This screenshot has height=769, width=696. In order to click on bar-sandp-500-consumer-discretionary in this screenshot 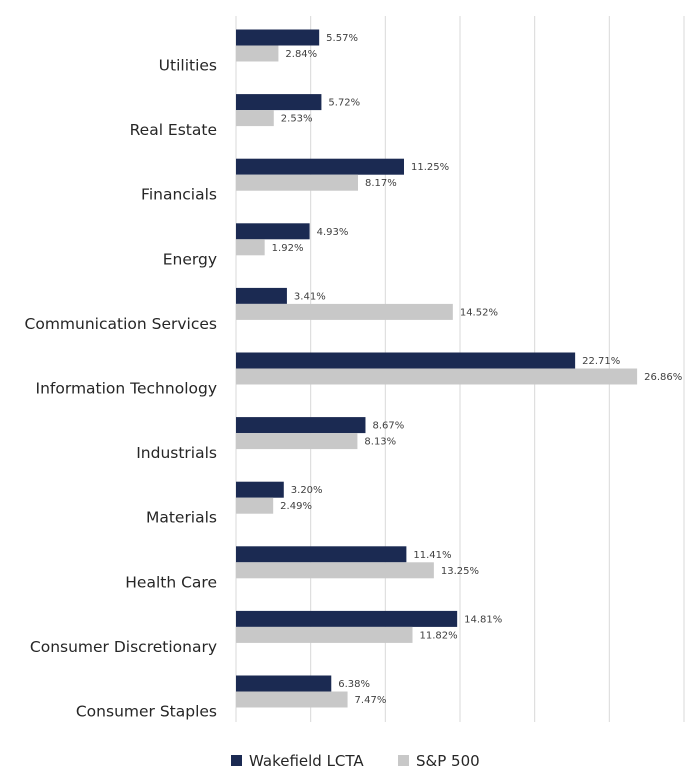, I will do `click(324, 634)`.